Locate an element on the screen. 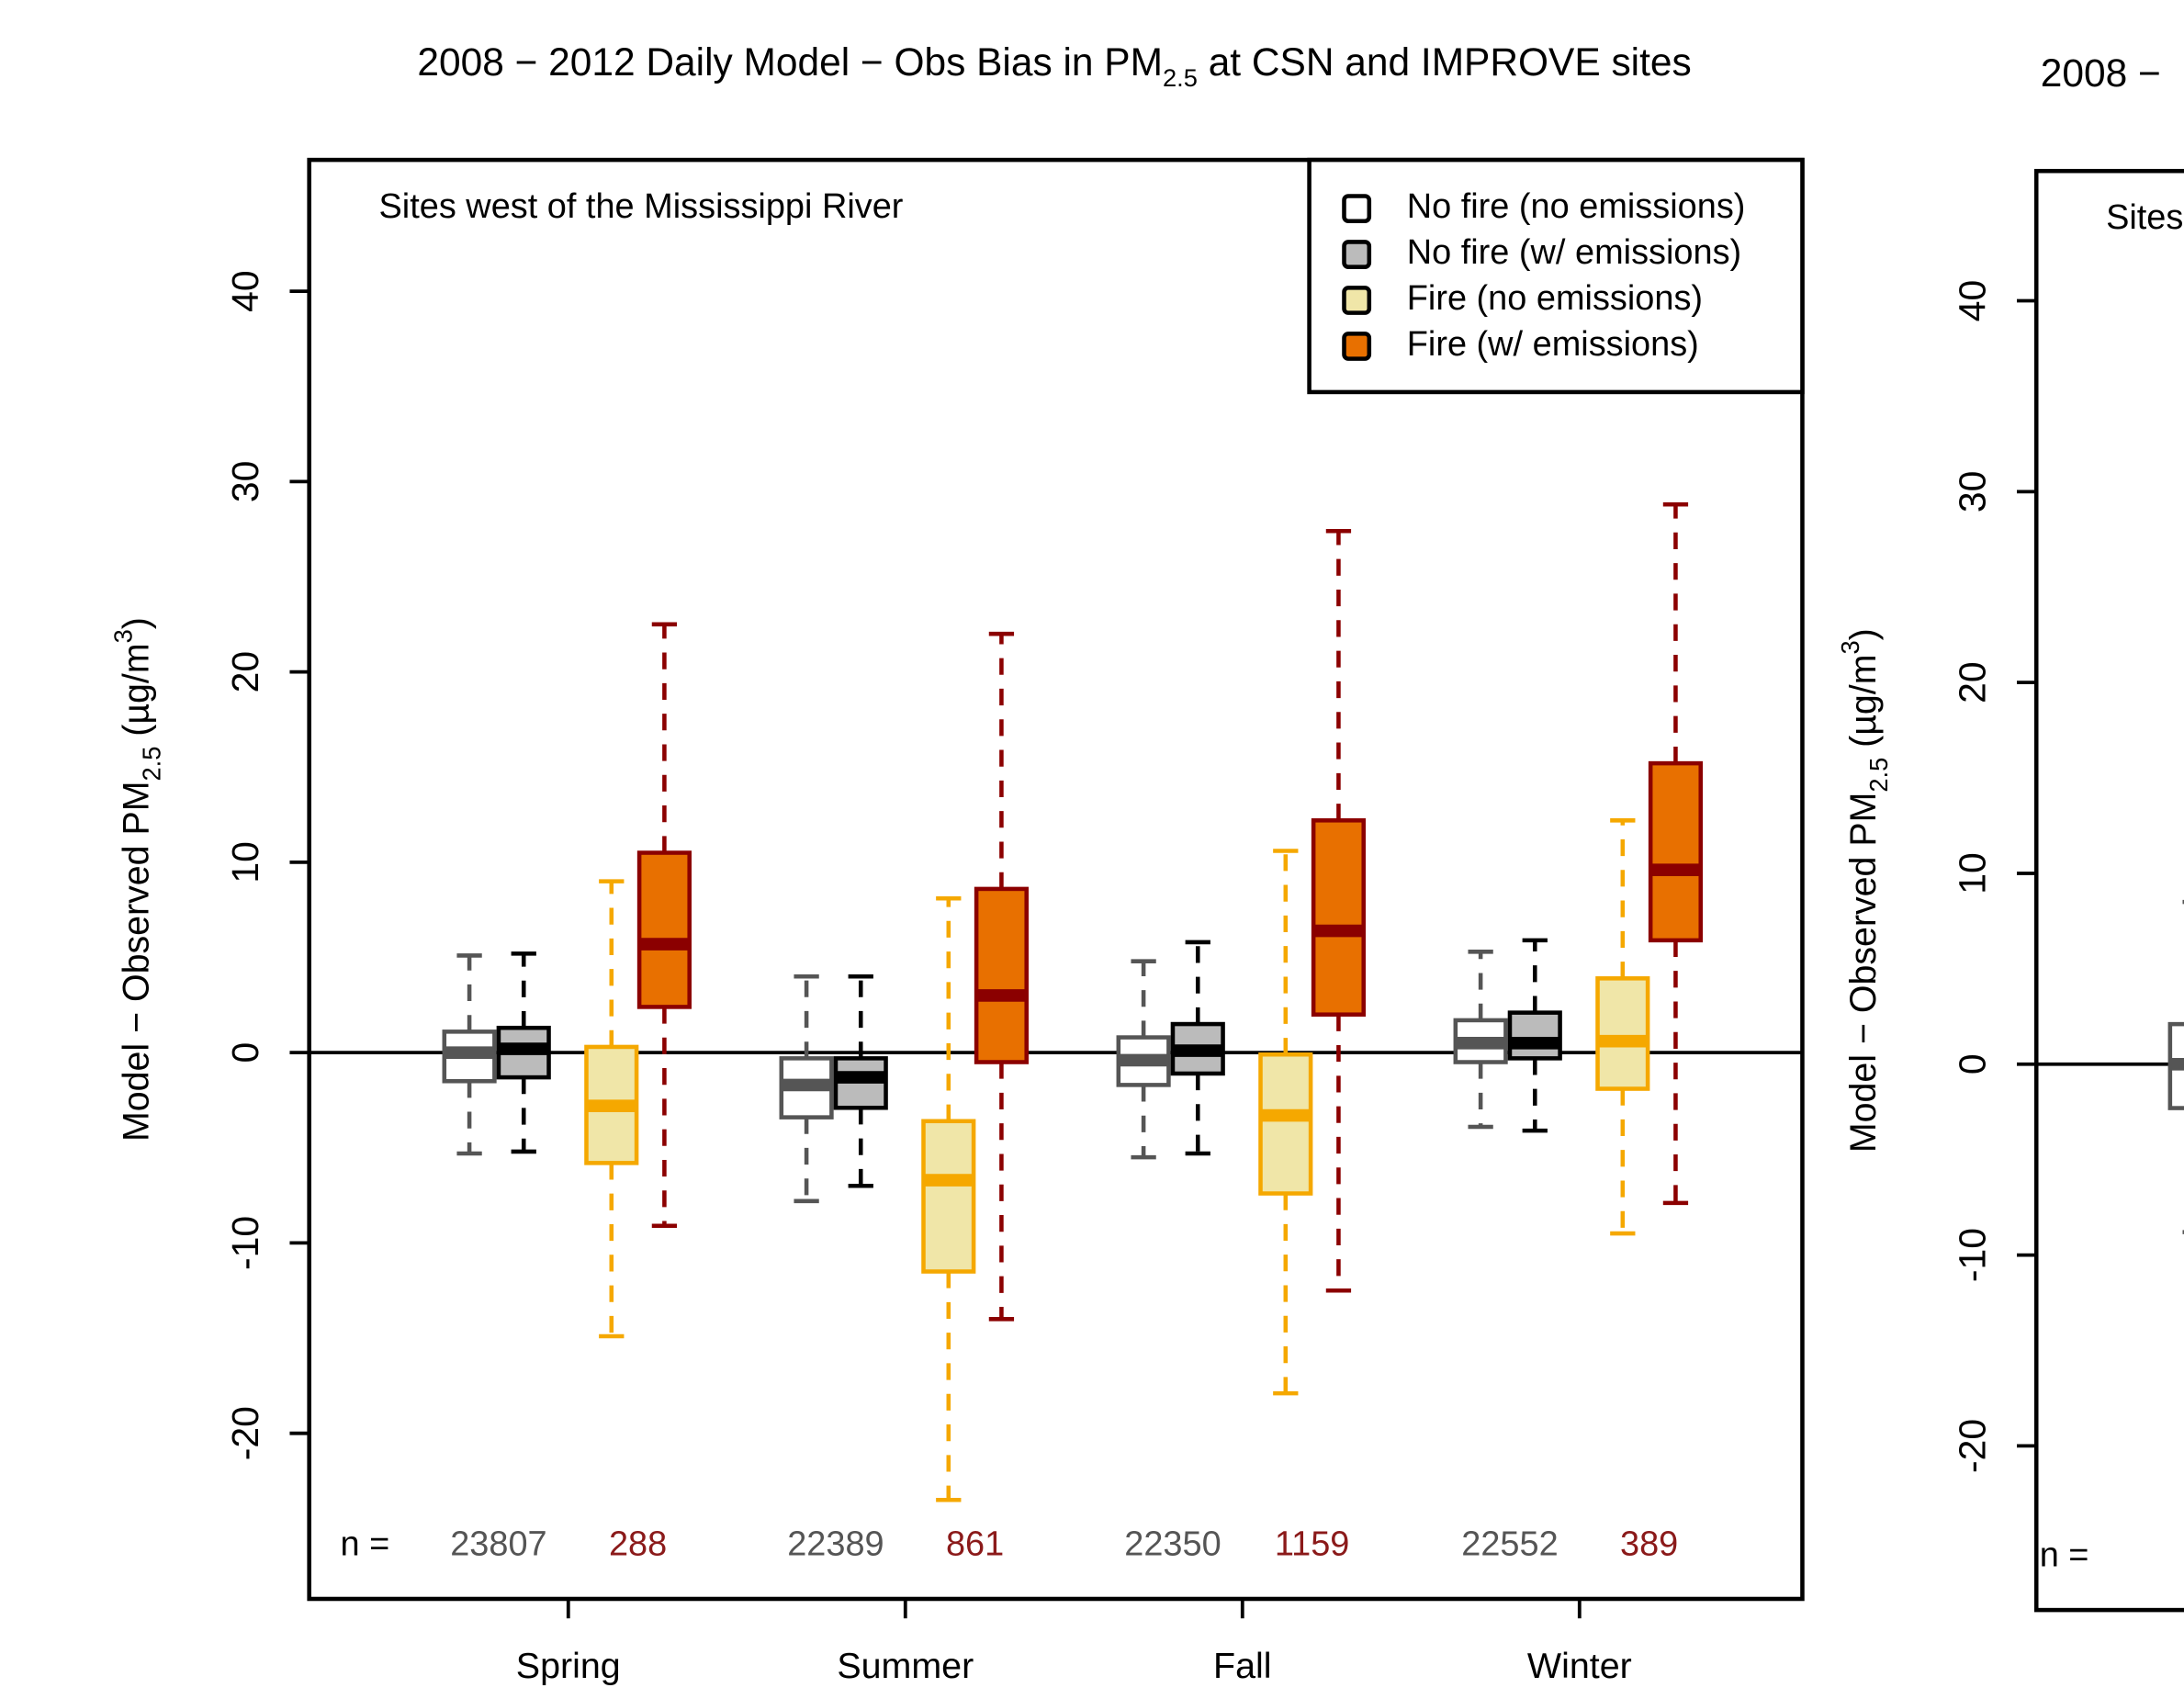 The width and height of the screenshot is (2184, 1699). n-count: 23807 is located at coordinates (498, 1544).